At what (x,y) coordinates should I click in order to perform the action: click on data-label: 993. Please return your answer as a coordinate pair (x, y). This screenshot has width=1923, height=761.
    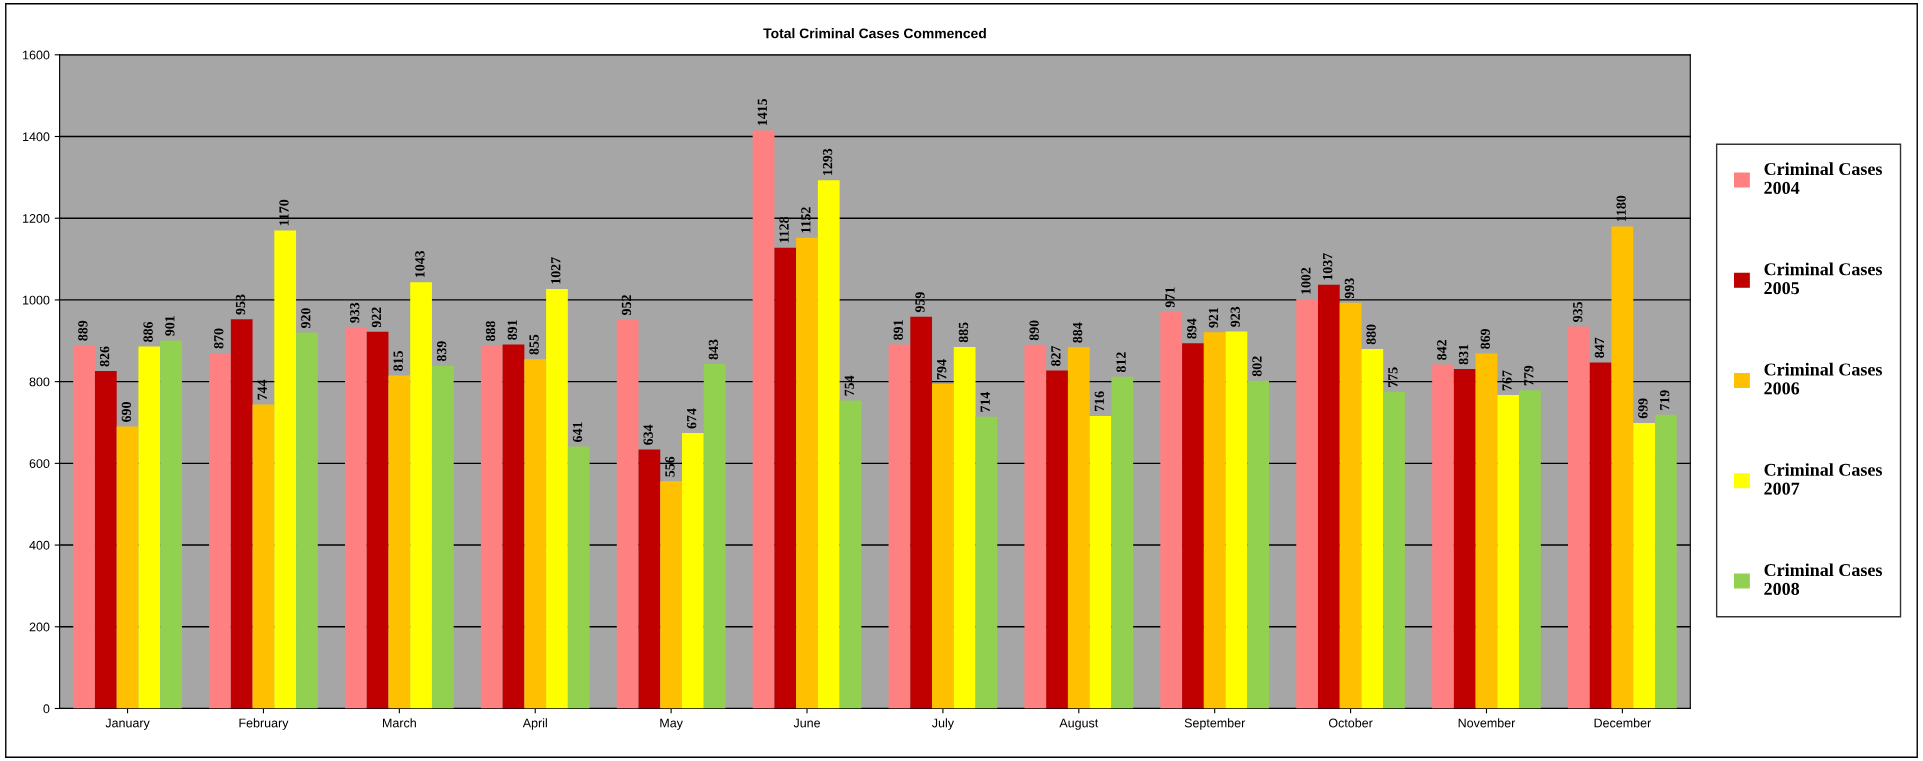
    Looking at the image, I should click on (1349, 288).